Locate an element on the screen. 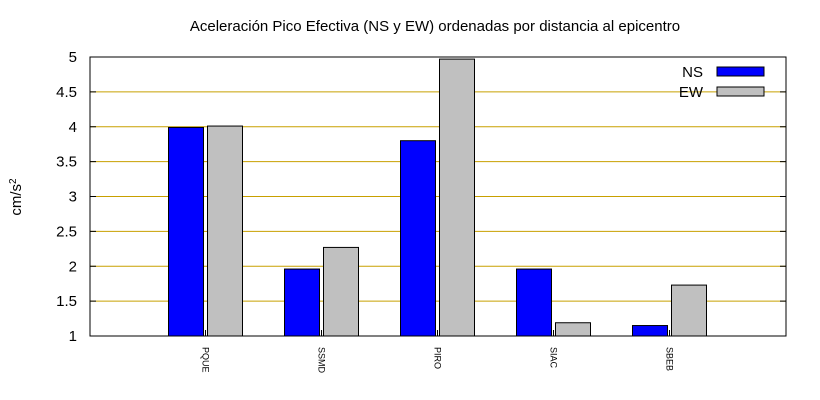 Image resolution: width=820 pixels, height=400 pixels. x-tick-label: SBEB is located at coordinates (670, 359).